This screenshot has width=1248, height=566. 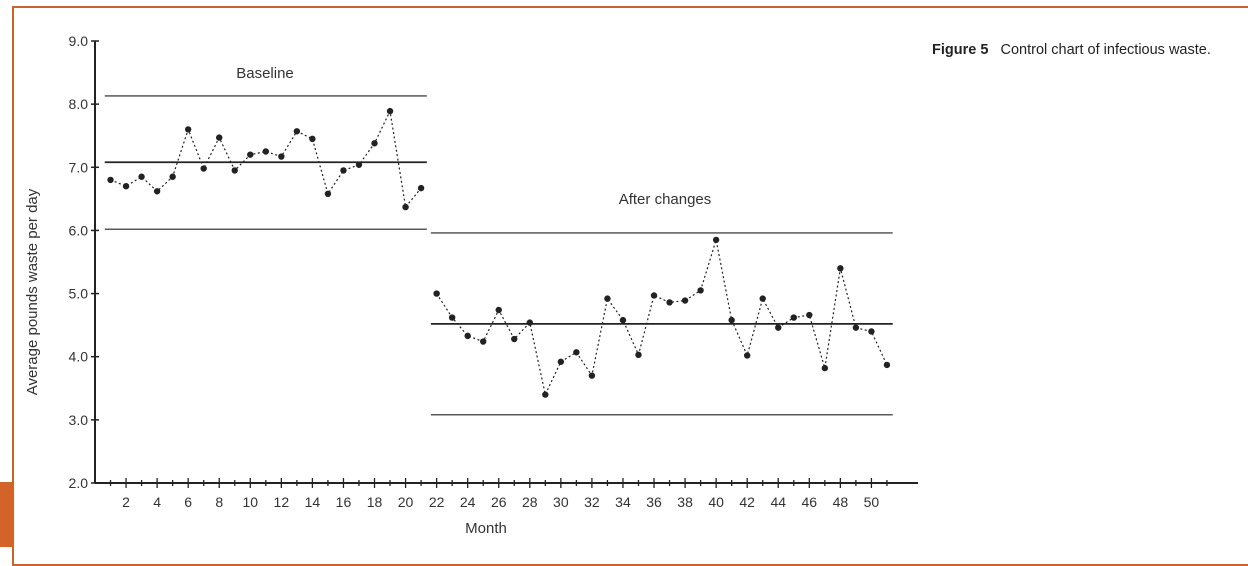 What do you see at coordinates (79, 104) in the screenshot?
I see `y-tick-label: 8.0` at bounding box center [79, 104].